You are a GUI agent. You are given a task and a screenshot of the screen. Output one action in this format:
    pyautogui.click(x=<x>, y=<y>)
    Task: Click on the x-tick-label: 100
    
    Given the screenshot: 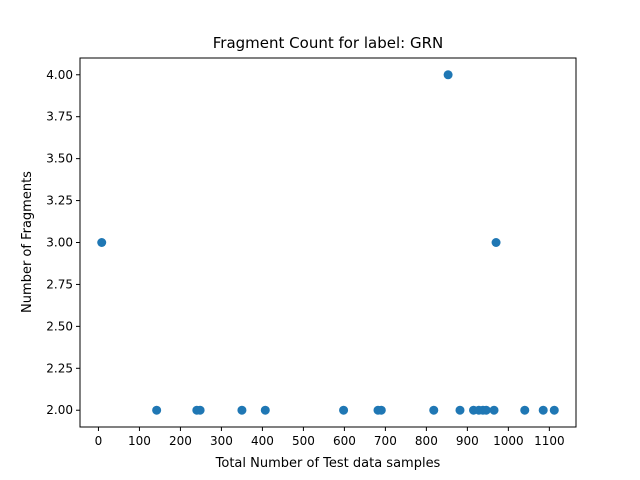 What is the action you would take?
    pyautogui.click(x=139, y=441)
    